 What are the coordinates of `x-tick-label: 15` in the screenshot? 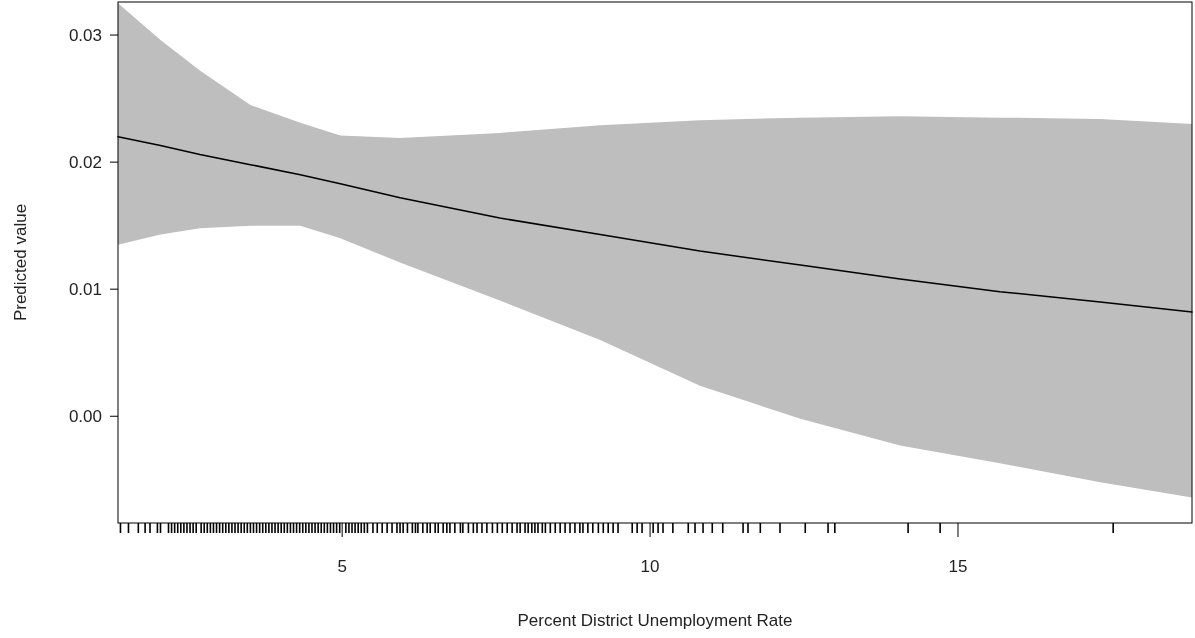 It's located at (958, 566).